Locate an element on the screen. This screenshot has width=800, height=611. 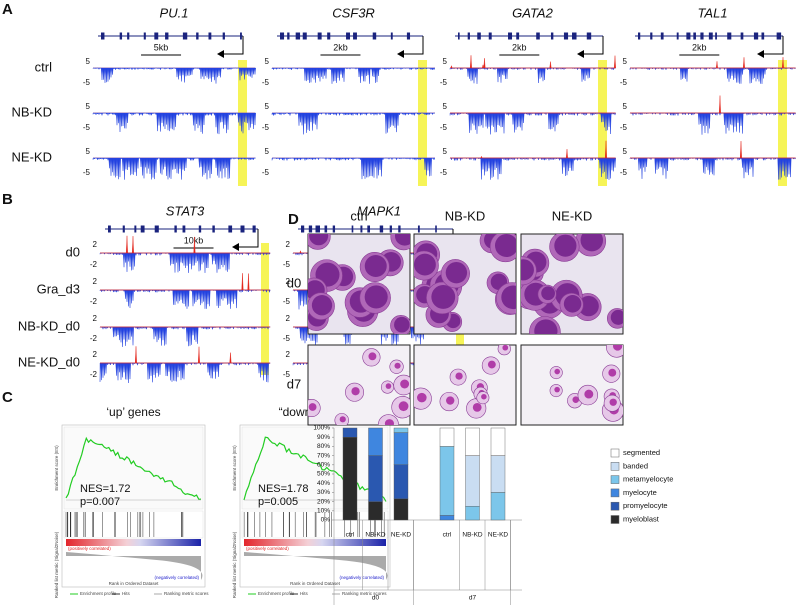
plot-title: ‘up’ genes is located at coordinates (133, 412).